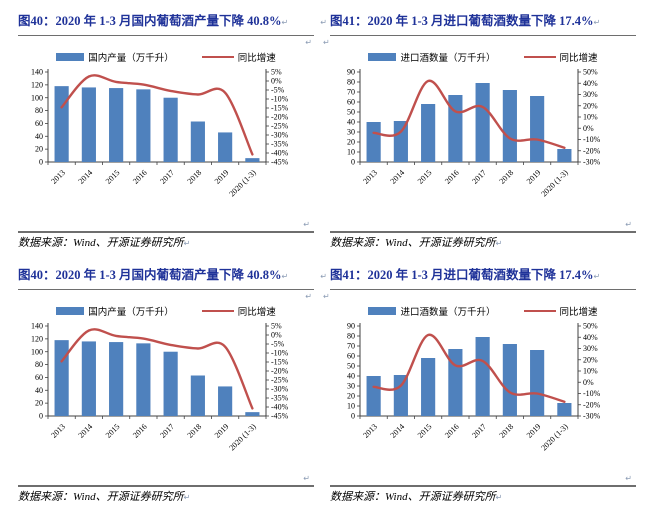  What do you see at coordinates (195, 177) in the screenshot?
I see `svg-text: 2018` at bounding box center [195, 177].